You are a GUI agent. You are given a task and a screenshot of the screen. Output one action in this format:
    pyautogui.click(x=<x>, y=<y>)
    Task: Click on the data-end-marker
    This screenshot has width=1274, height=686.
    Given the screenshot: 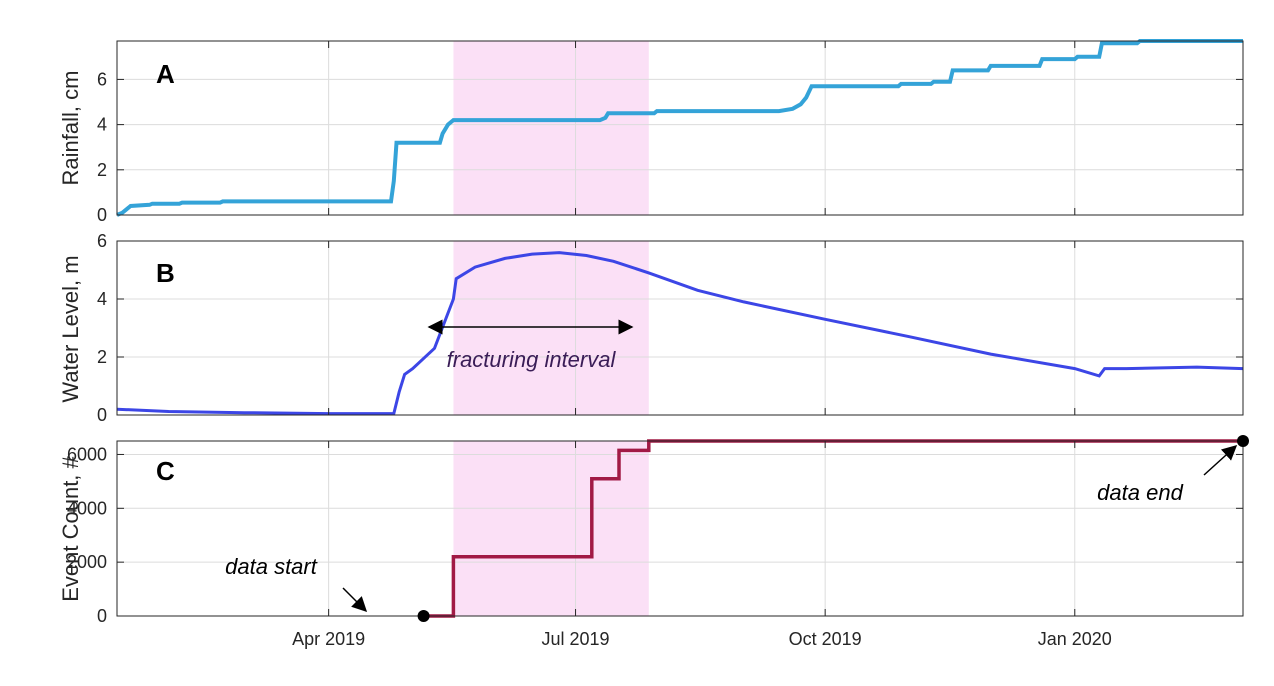 What is the action you would take?
    pyautogui.click(x=1243, y=441)
    